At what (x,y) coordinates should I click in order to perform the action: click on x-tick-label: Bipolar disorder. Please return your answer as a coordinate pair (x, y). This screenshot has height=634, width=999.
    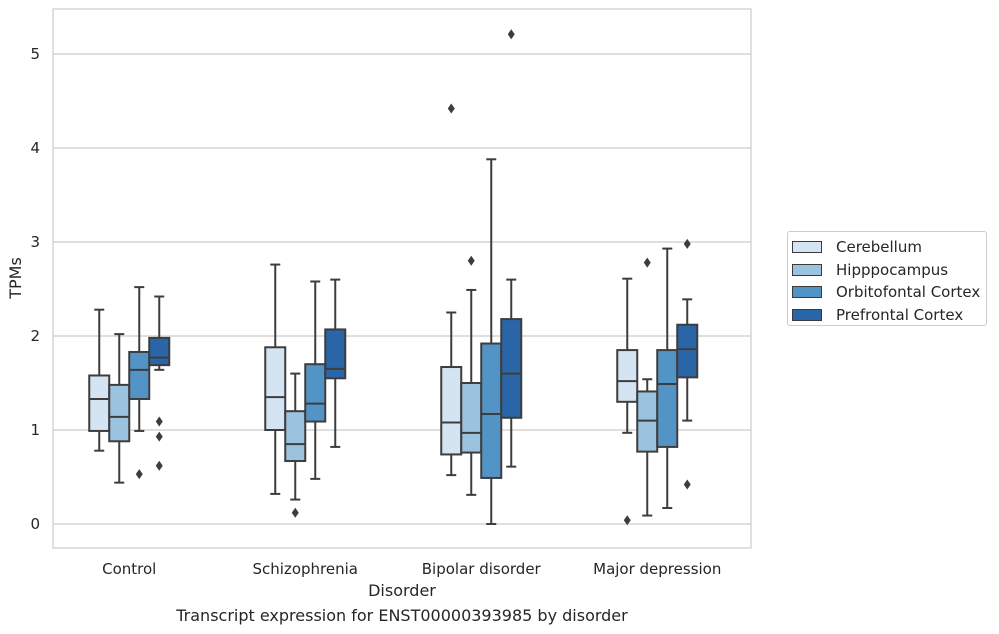
    Looking at the image, I should click on (482, 569).